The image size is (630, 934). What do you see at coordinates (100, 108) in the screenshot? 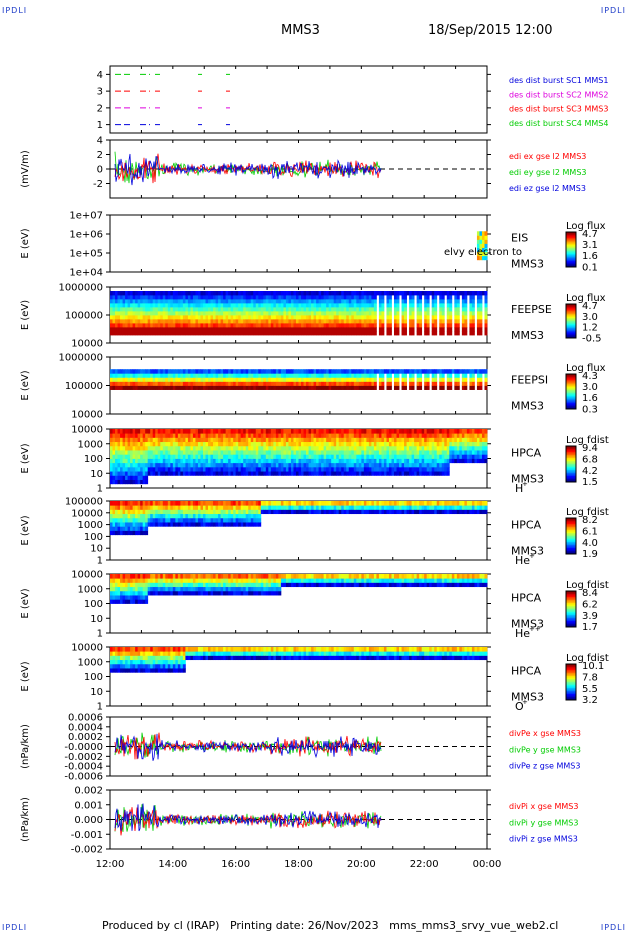
I see `y-tick-label: 2` at bounding box center [100, 108].